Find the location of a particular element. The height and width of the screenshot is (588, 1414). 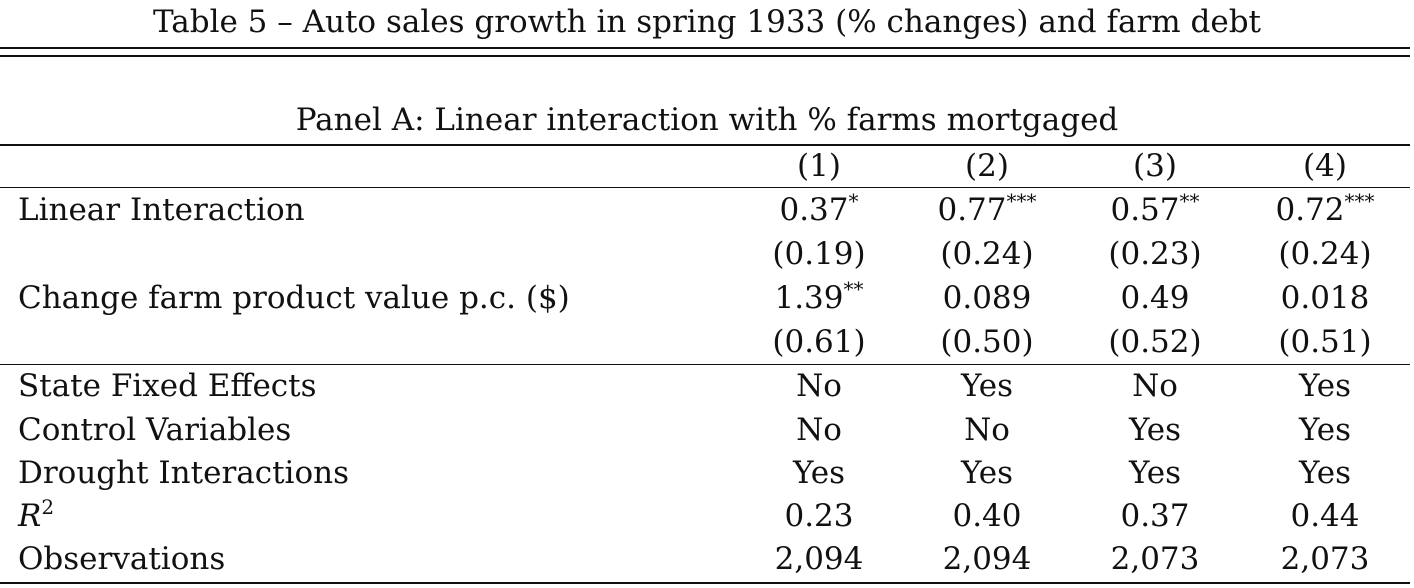

table-cell: (0.23) is located at coordinates (1155, 254).